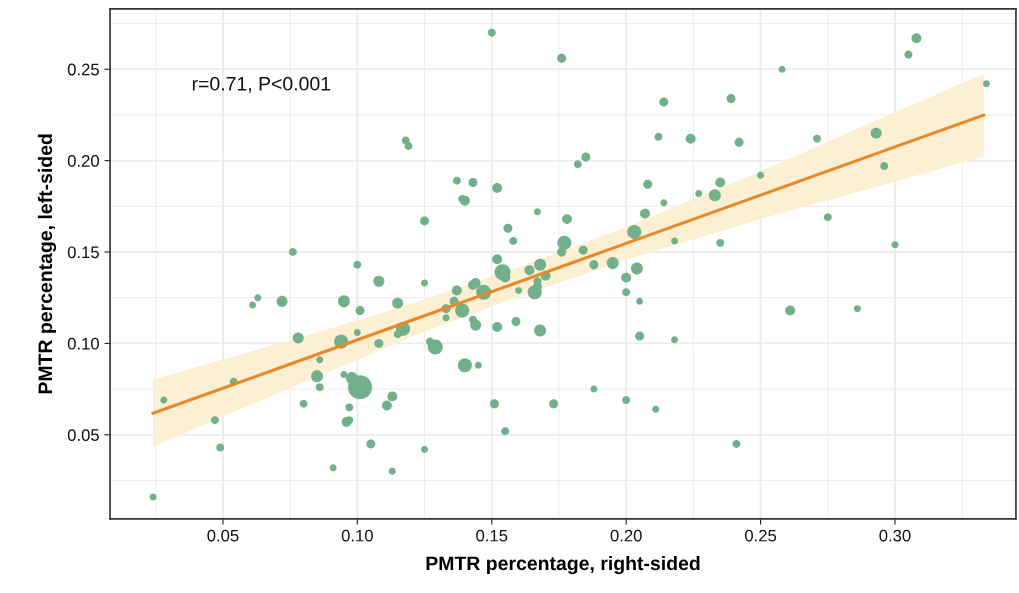 This screenshot has width=1019, height=593. Describe the element at coordinates (895, 535) in the screenshot. I see `x-tick-label: 0.30` at that location.